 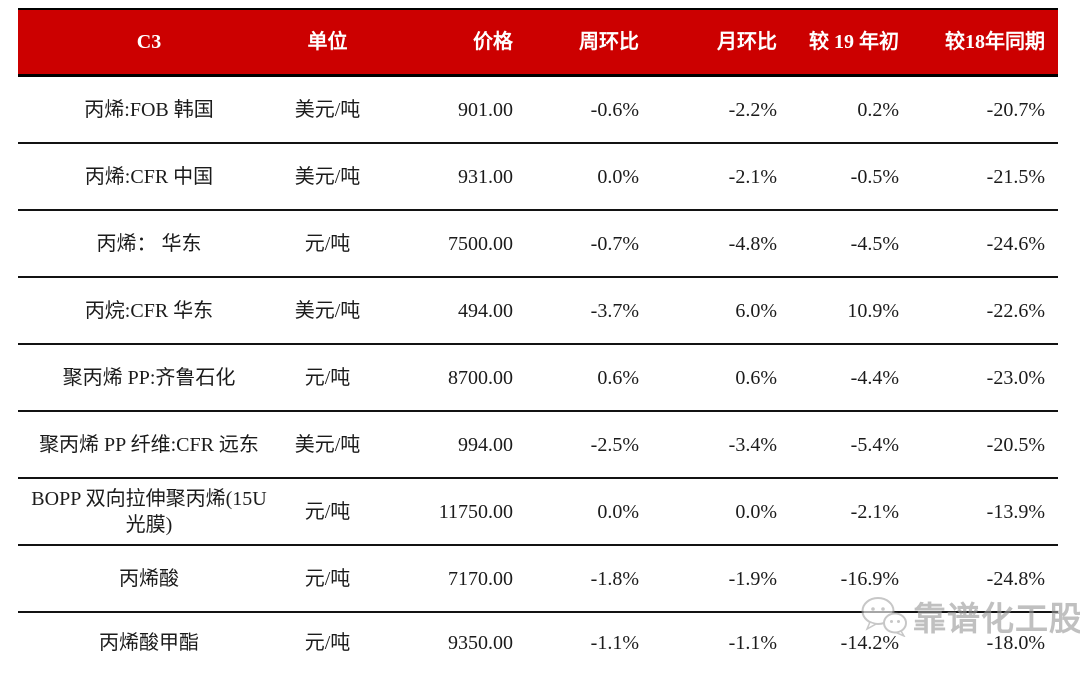 I want to click on table-cell: -0.6%, so click(x=614, y=109).